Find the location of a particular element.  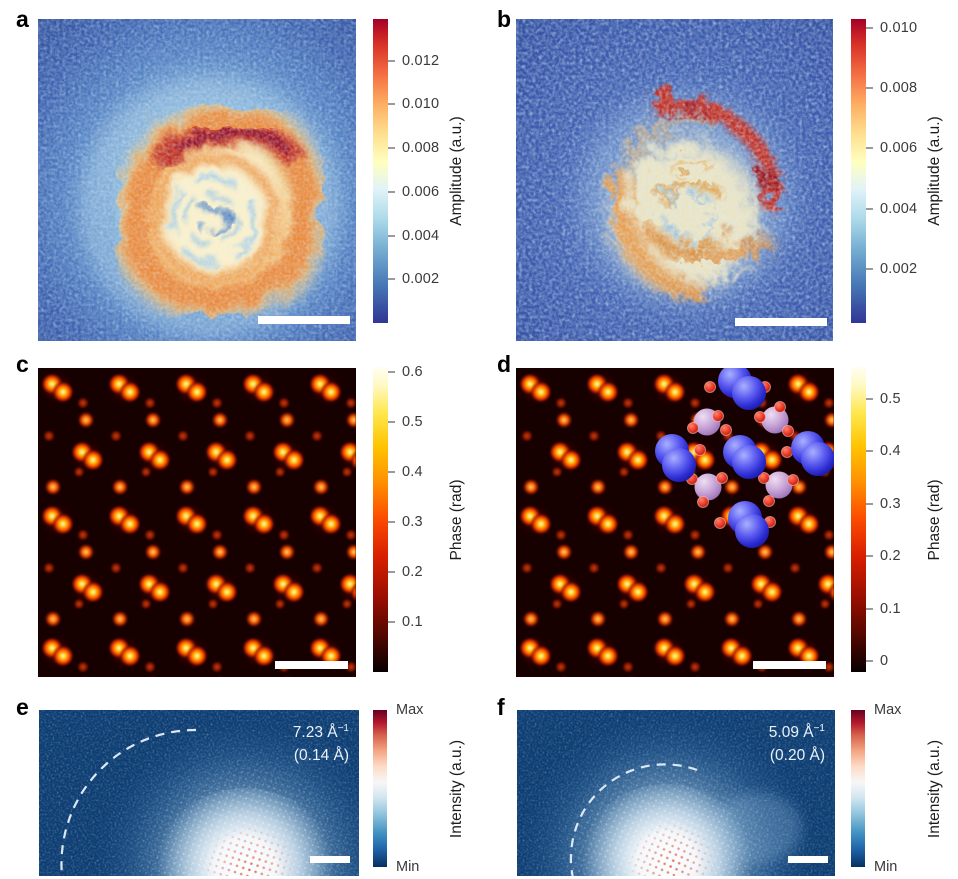

blue-atom-pairs is located at coordinates (744, 458).